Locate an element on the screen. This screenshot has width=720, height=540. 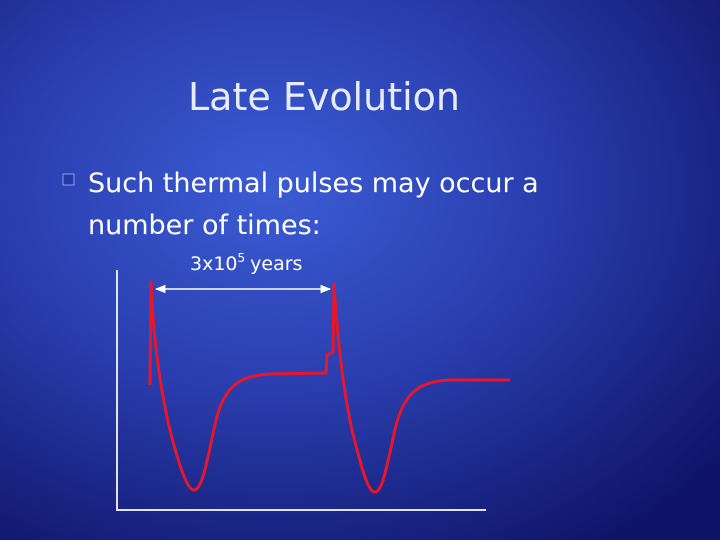
annotation-base: 3x10 is located at coordinates (214, 264).